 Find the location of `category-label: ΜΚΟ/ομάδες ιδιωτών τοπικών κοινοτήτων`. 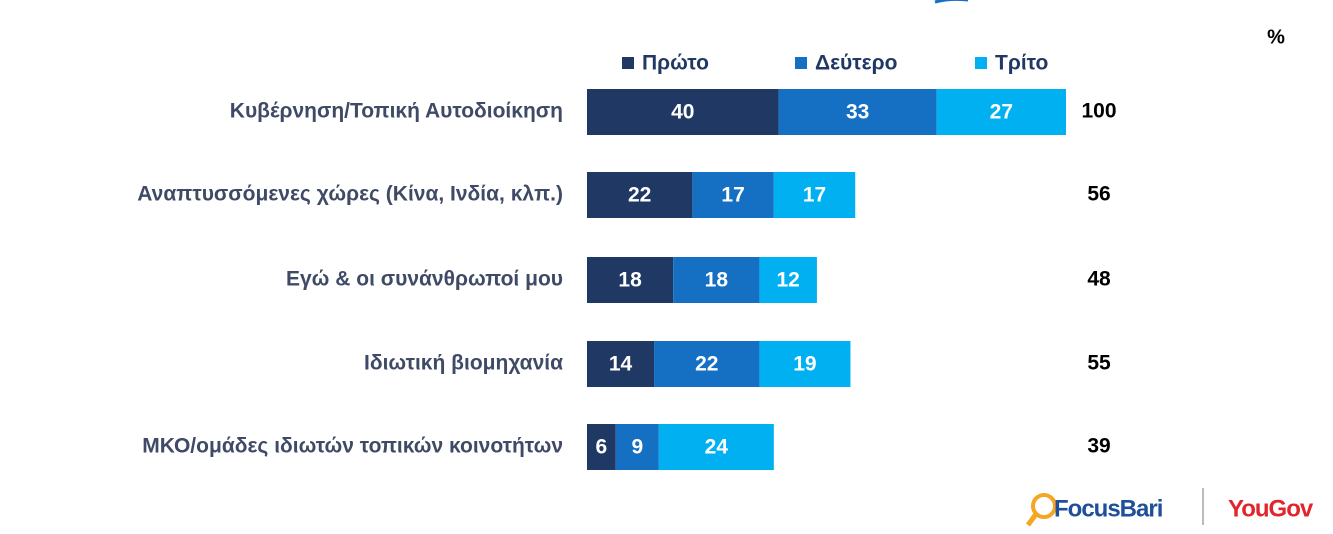

category-label: ΜΚΟ/ομάδες ιδιωτών τοπικών κοινοτήτων is located at coordinates (352, 446).